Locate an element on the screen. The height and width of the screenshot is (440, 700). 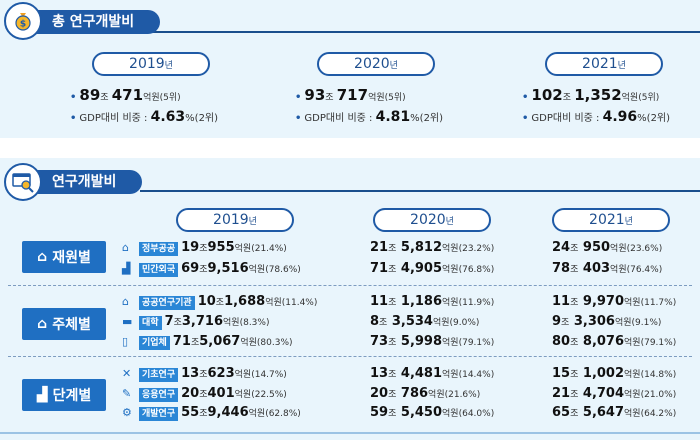
gear-icon: ⚙ is located at coordinates (127, 412).